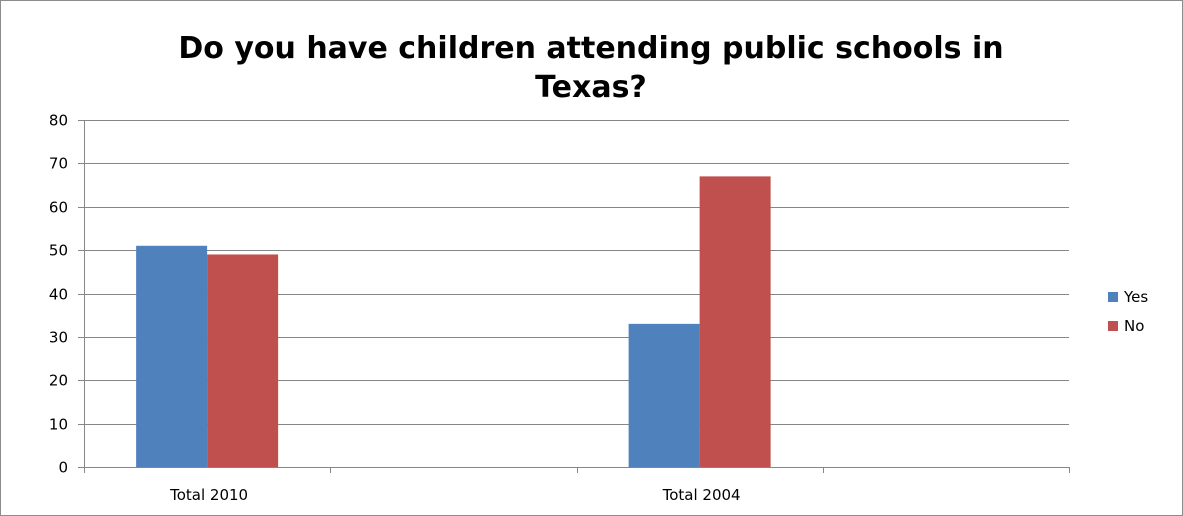 The image size is (1183, 516). I want to click on legend-item-yes: Yes, so click(1128, 297).